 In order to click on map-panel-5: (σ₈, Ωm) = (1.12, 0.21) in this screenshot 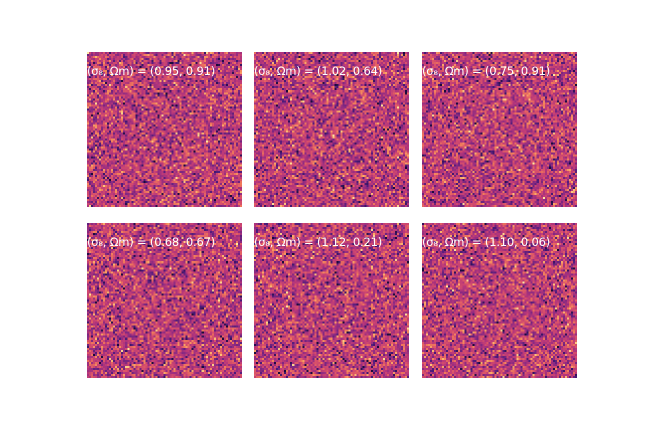, I will do `click(331, 300)`.